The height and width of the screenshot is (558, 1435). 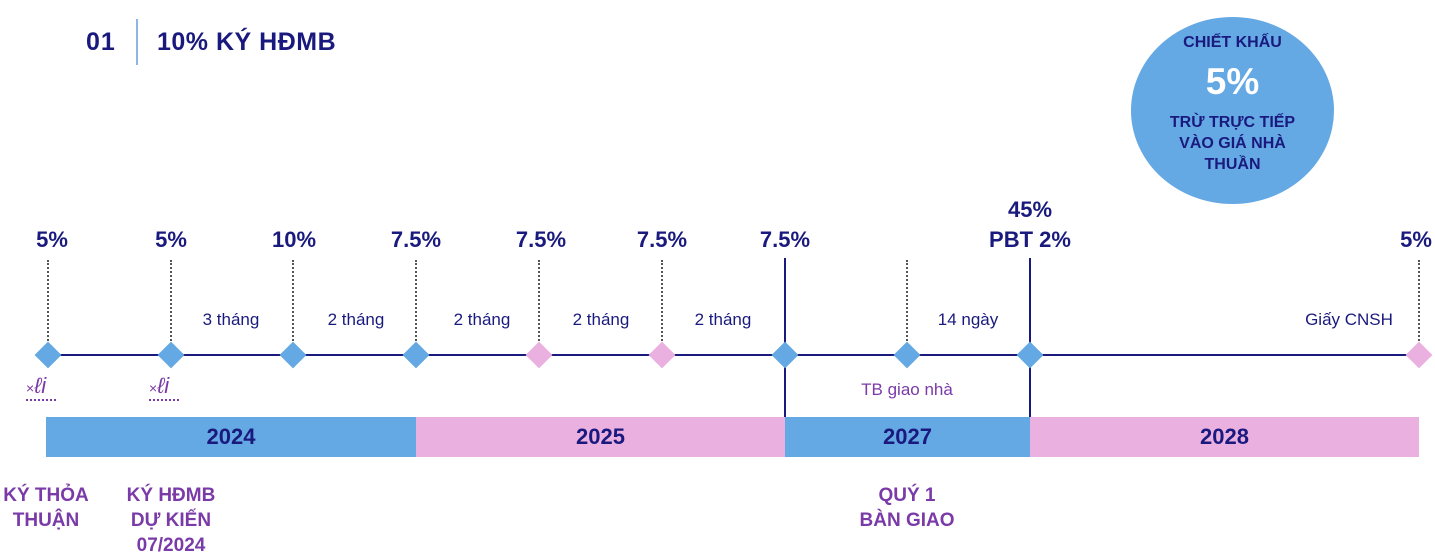 I want to click on timeline-axis, so click(x=734, y=355).